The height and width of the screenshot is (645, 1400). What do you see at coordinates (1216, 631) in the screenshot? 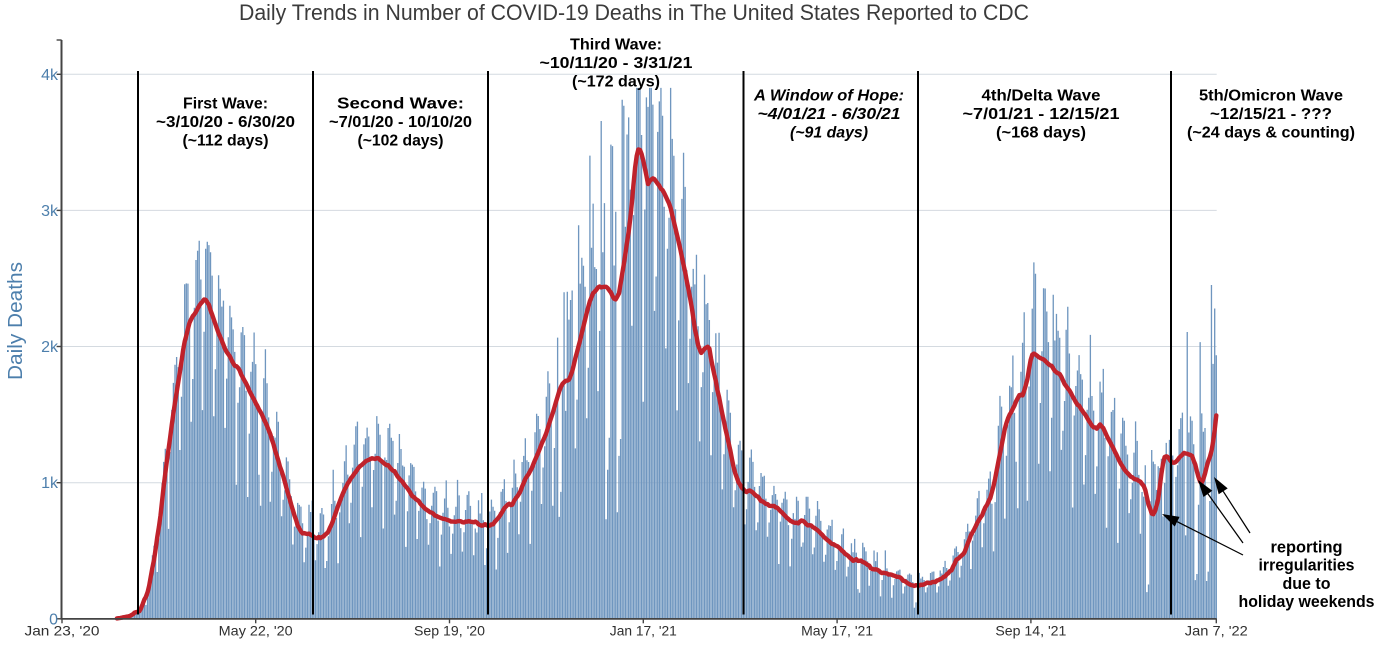
I see `svg-text: Jan 7, '22` at bounding box center [1216, 631].